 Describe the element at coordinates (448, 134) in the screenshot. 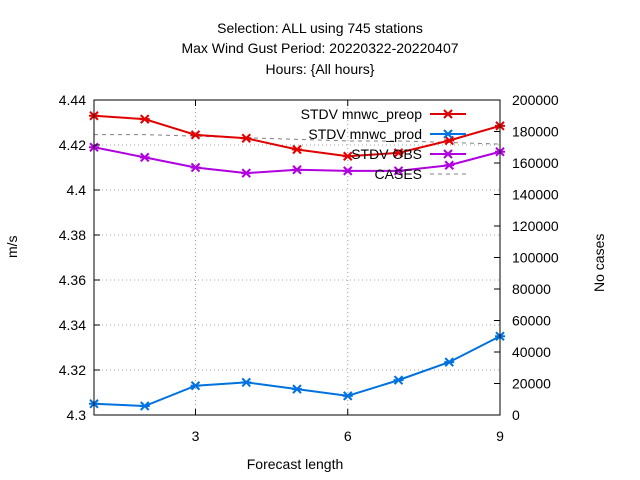

I see `legend-marker-stdv-mnwc-prod` at that location.